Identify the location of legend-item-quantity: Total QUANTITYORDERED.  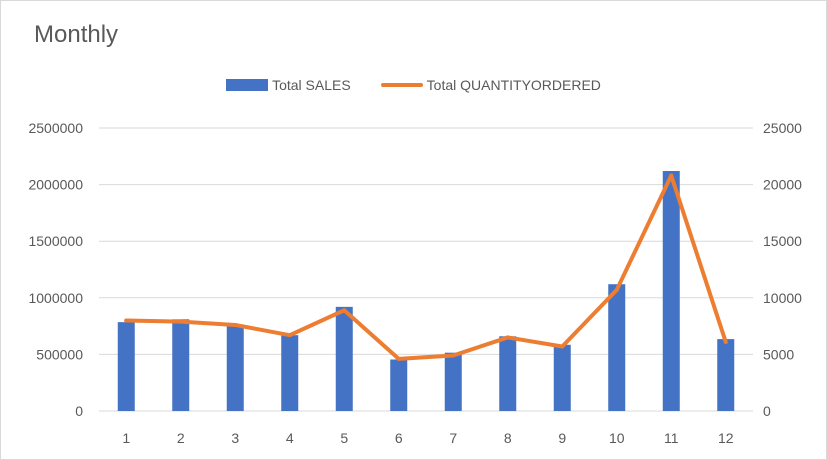
(490, 85).